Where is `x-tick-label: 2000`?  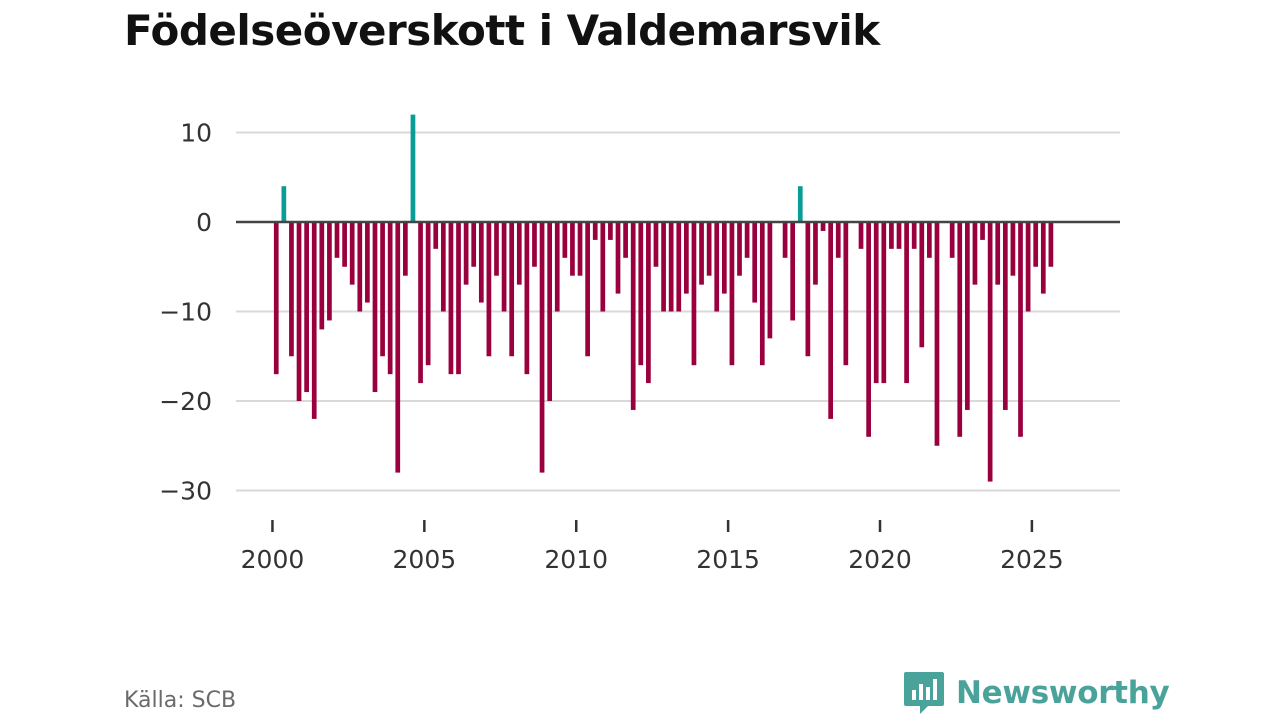
x-tick-label: 2000 is located at coordinates (273, 559).